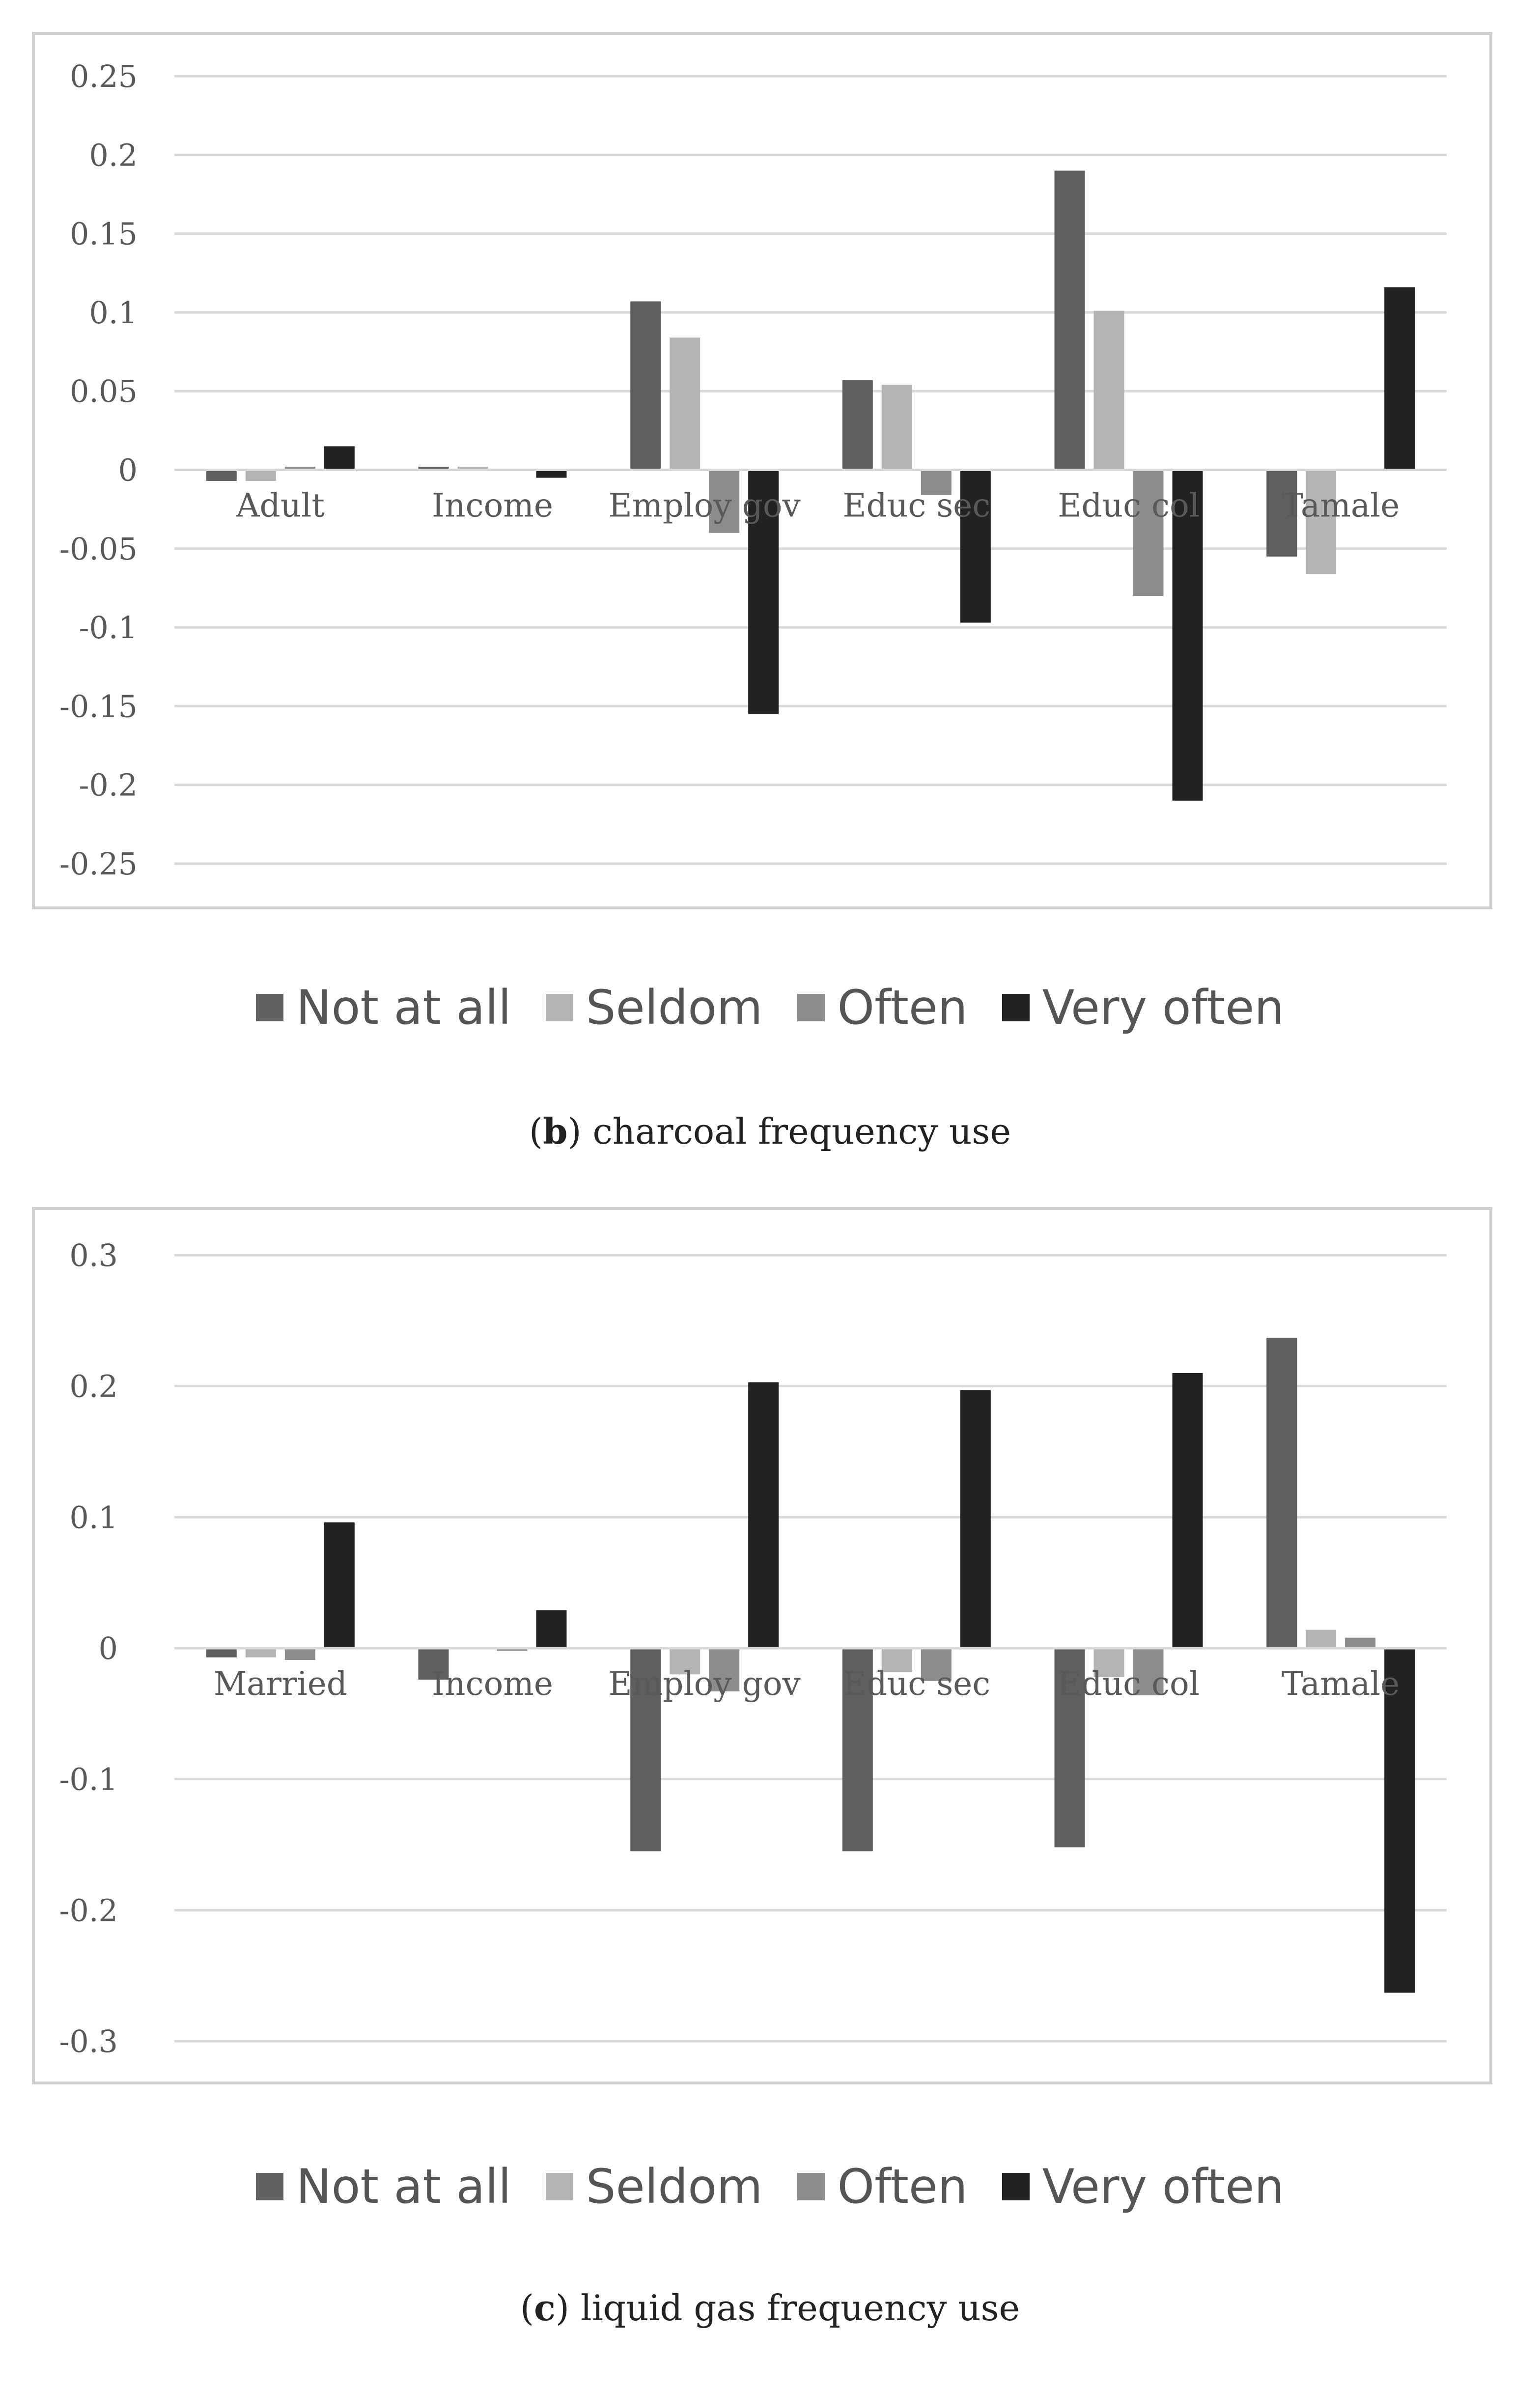 This screenshot has width=1540, height=2389. I want to click on y-tick-label: -0.15, so click(98, 706).